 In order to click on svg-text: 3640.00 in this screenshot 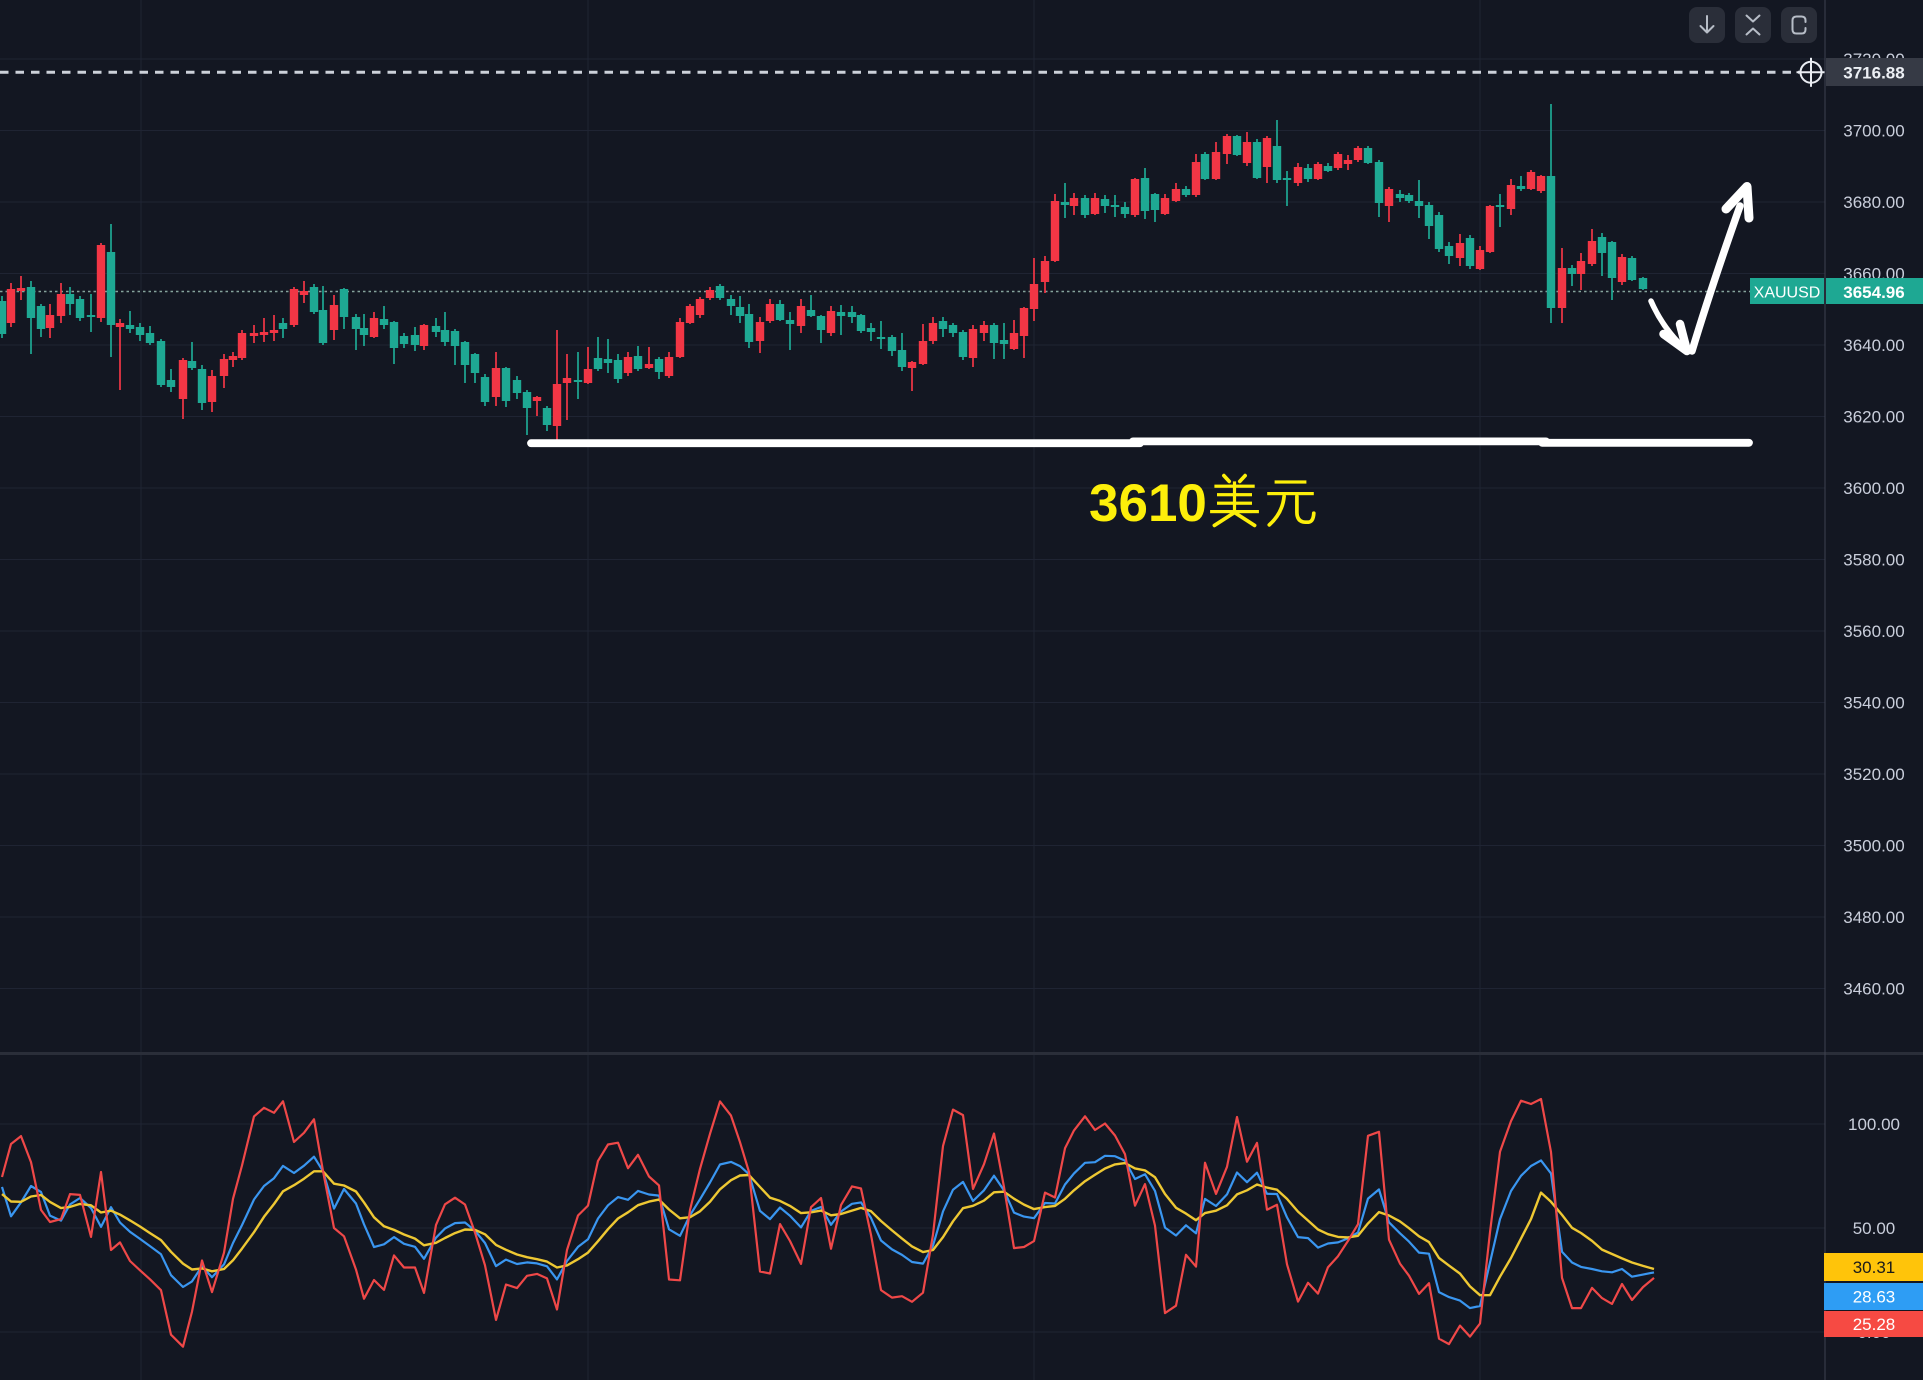, I will do `click(1873, 345)`.